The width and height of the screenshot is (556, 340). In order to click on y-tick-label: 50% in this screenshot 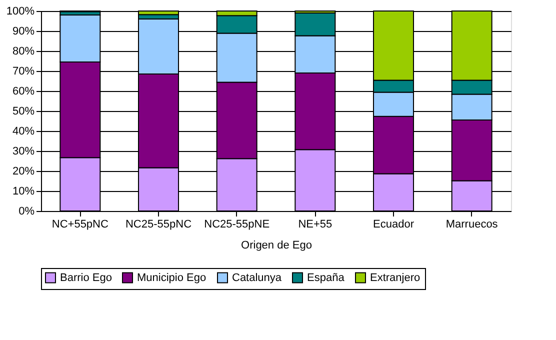, I will do `click(23, 112)`.